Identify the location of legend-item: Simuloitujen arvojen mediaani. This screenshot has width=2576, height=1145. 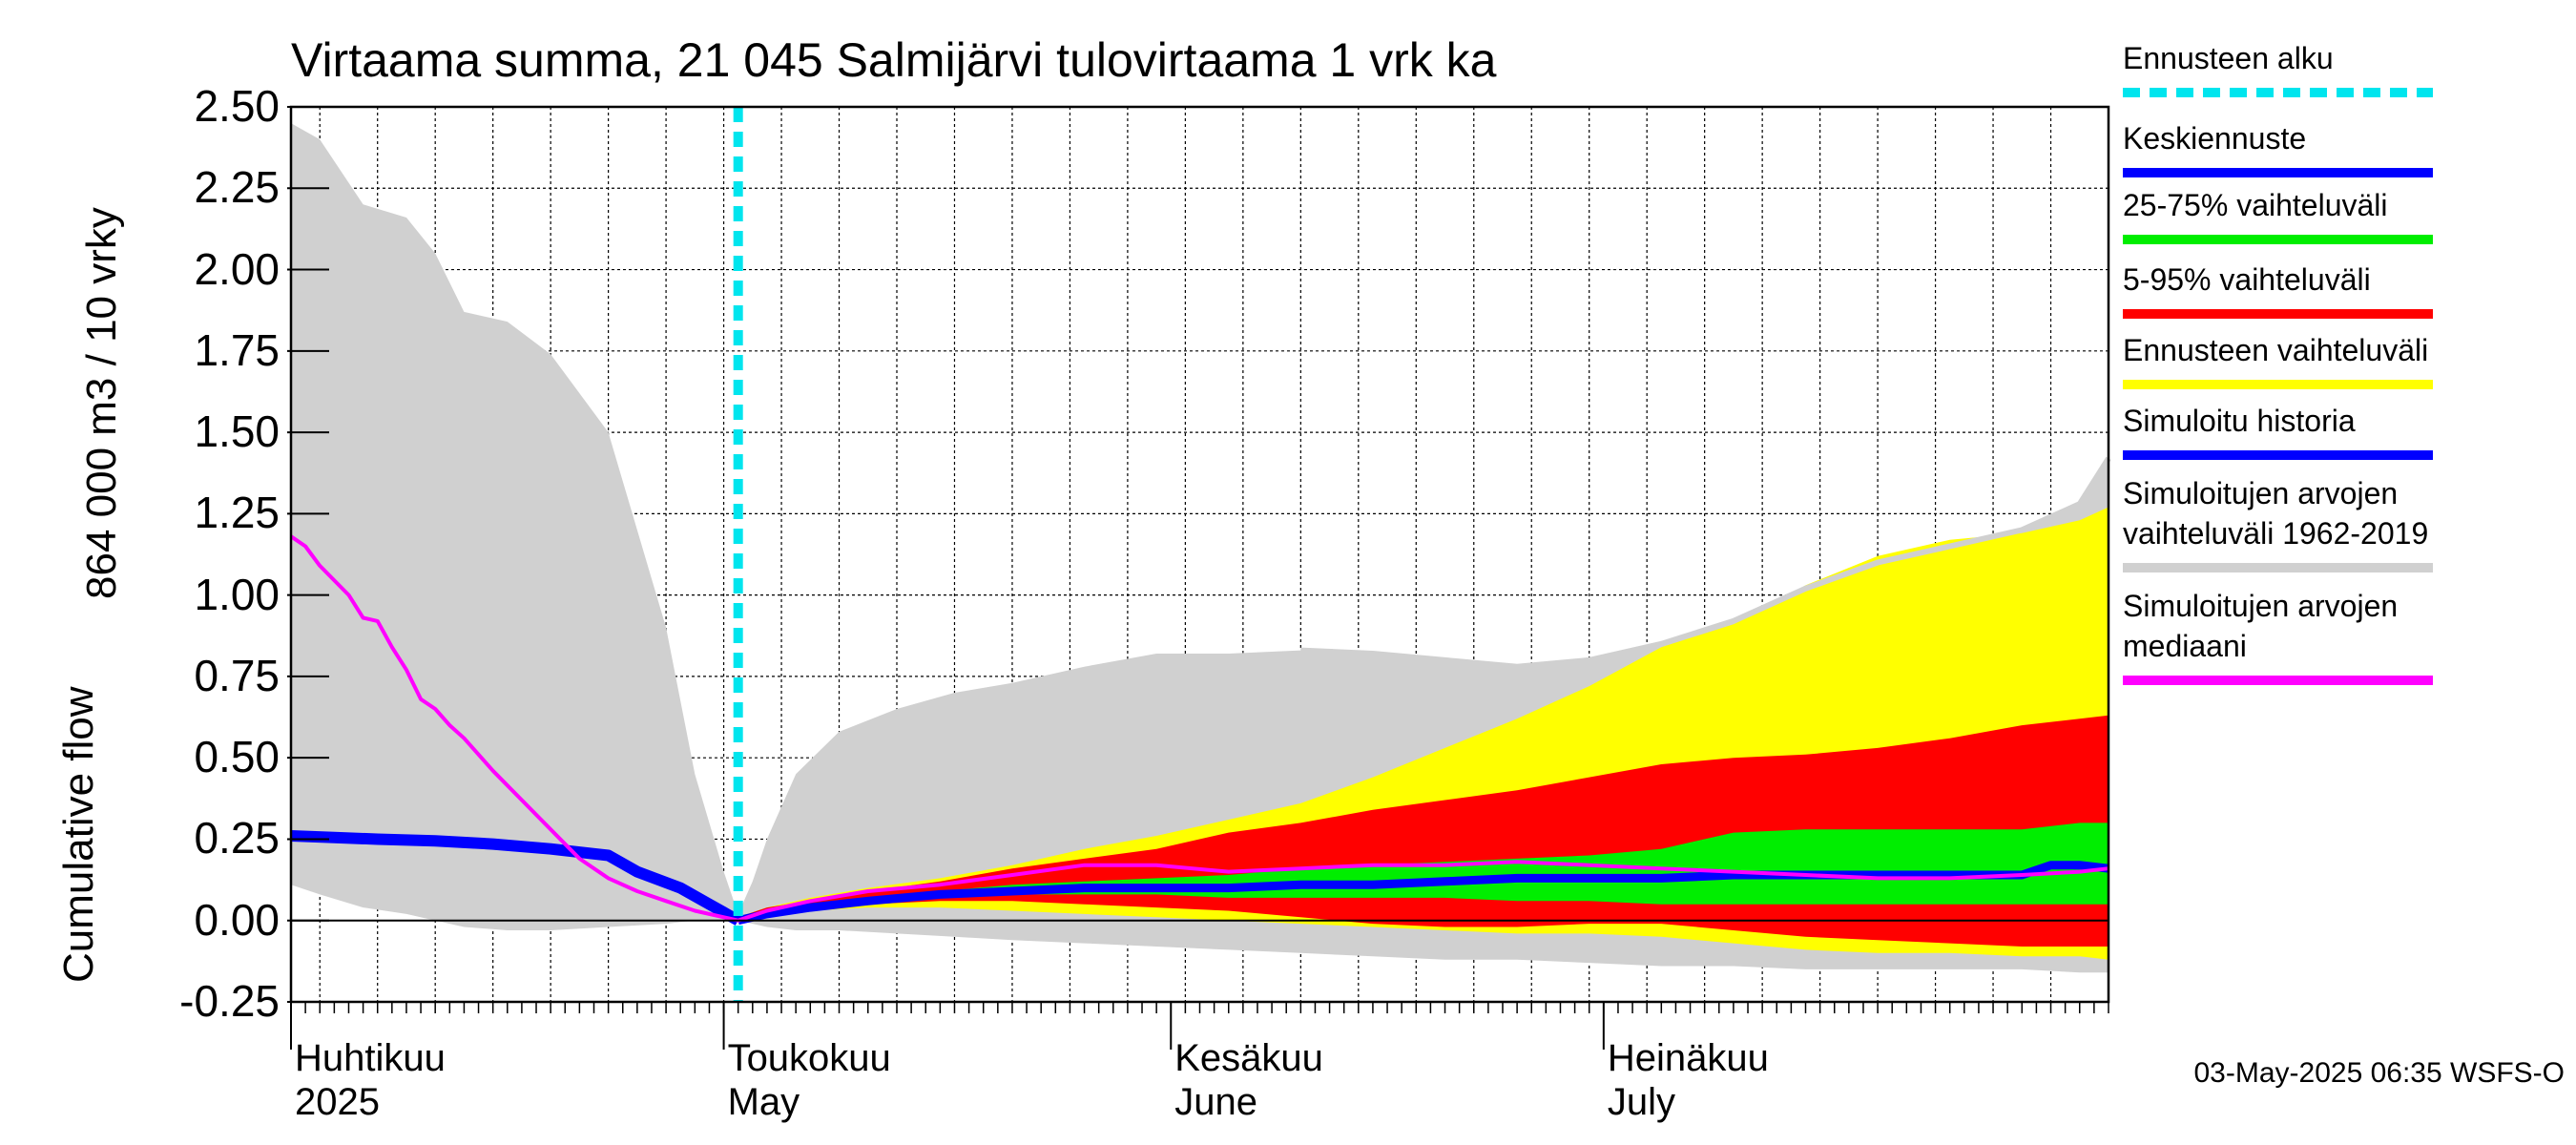
(2347, 635).